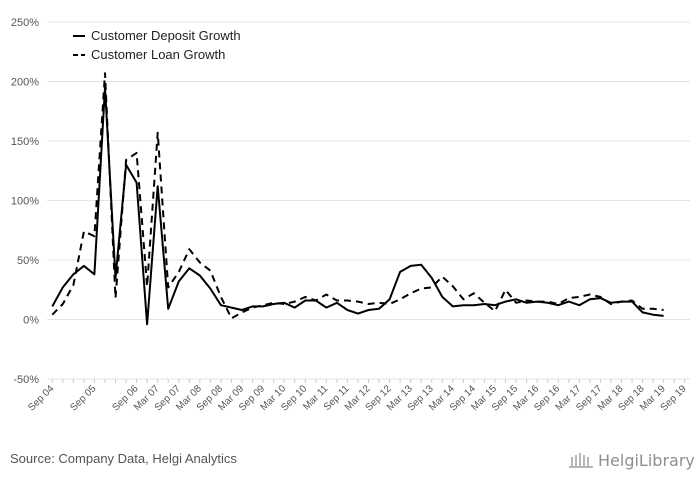  What do you see at coordinates (26, 380) in the screenshot?
I see `y-tick-label: -50%` at bounding box center [26, 380].